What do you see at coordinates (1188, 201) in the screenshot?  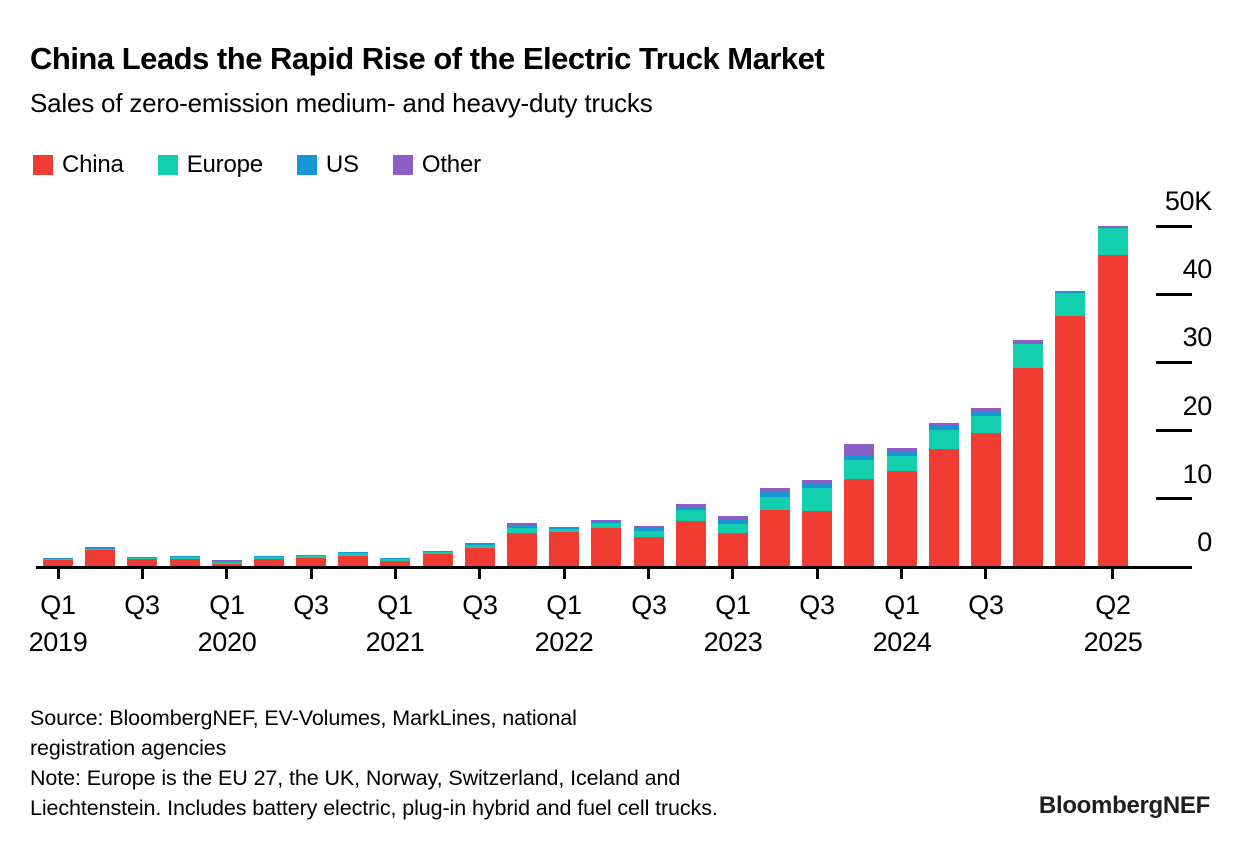 I see `y-axis-label: 50K` at bounding box center [1188, 201].